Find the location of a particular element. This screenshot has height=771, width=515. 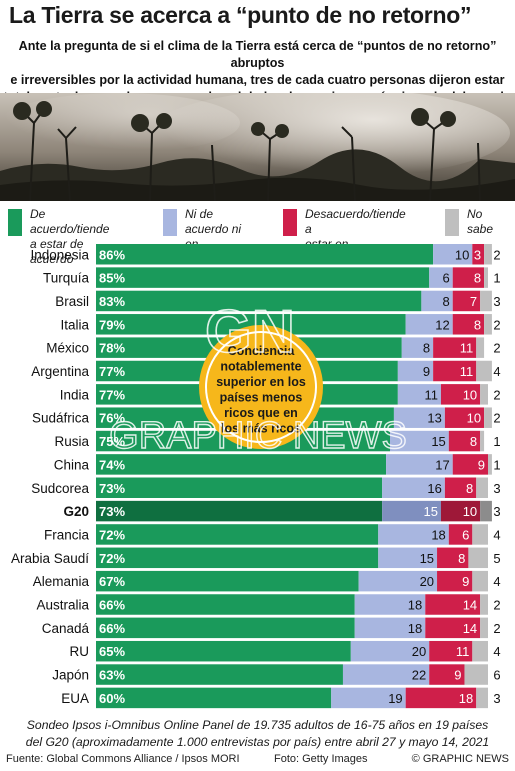

legend-label: No is located at coordinates (475, 214).